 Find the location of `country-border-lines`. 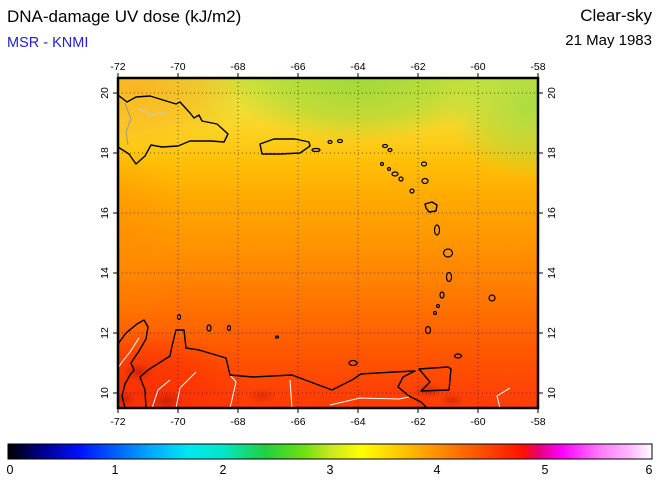

country-border-lines is located at coordinates (314, 372).